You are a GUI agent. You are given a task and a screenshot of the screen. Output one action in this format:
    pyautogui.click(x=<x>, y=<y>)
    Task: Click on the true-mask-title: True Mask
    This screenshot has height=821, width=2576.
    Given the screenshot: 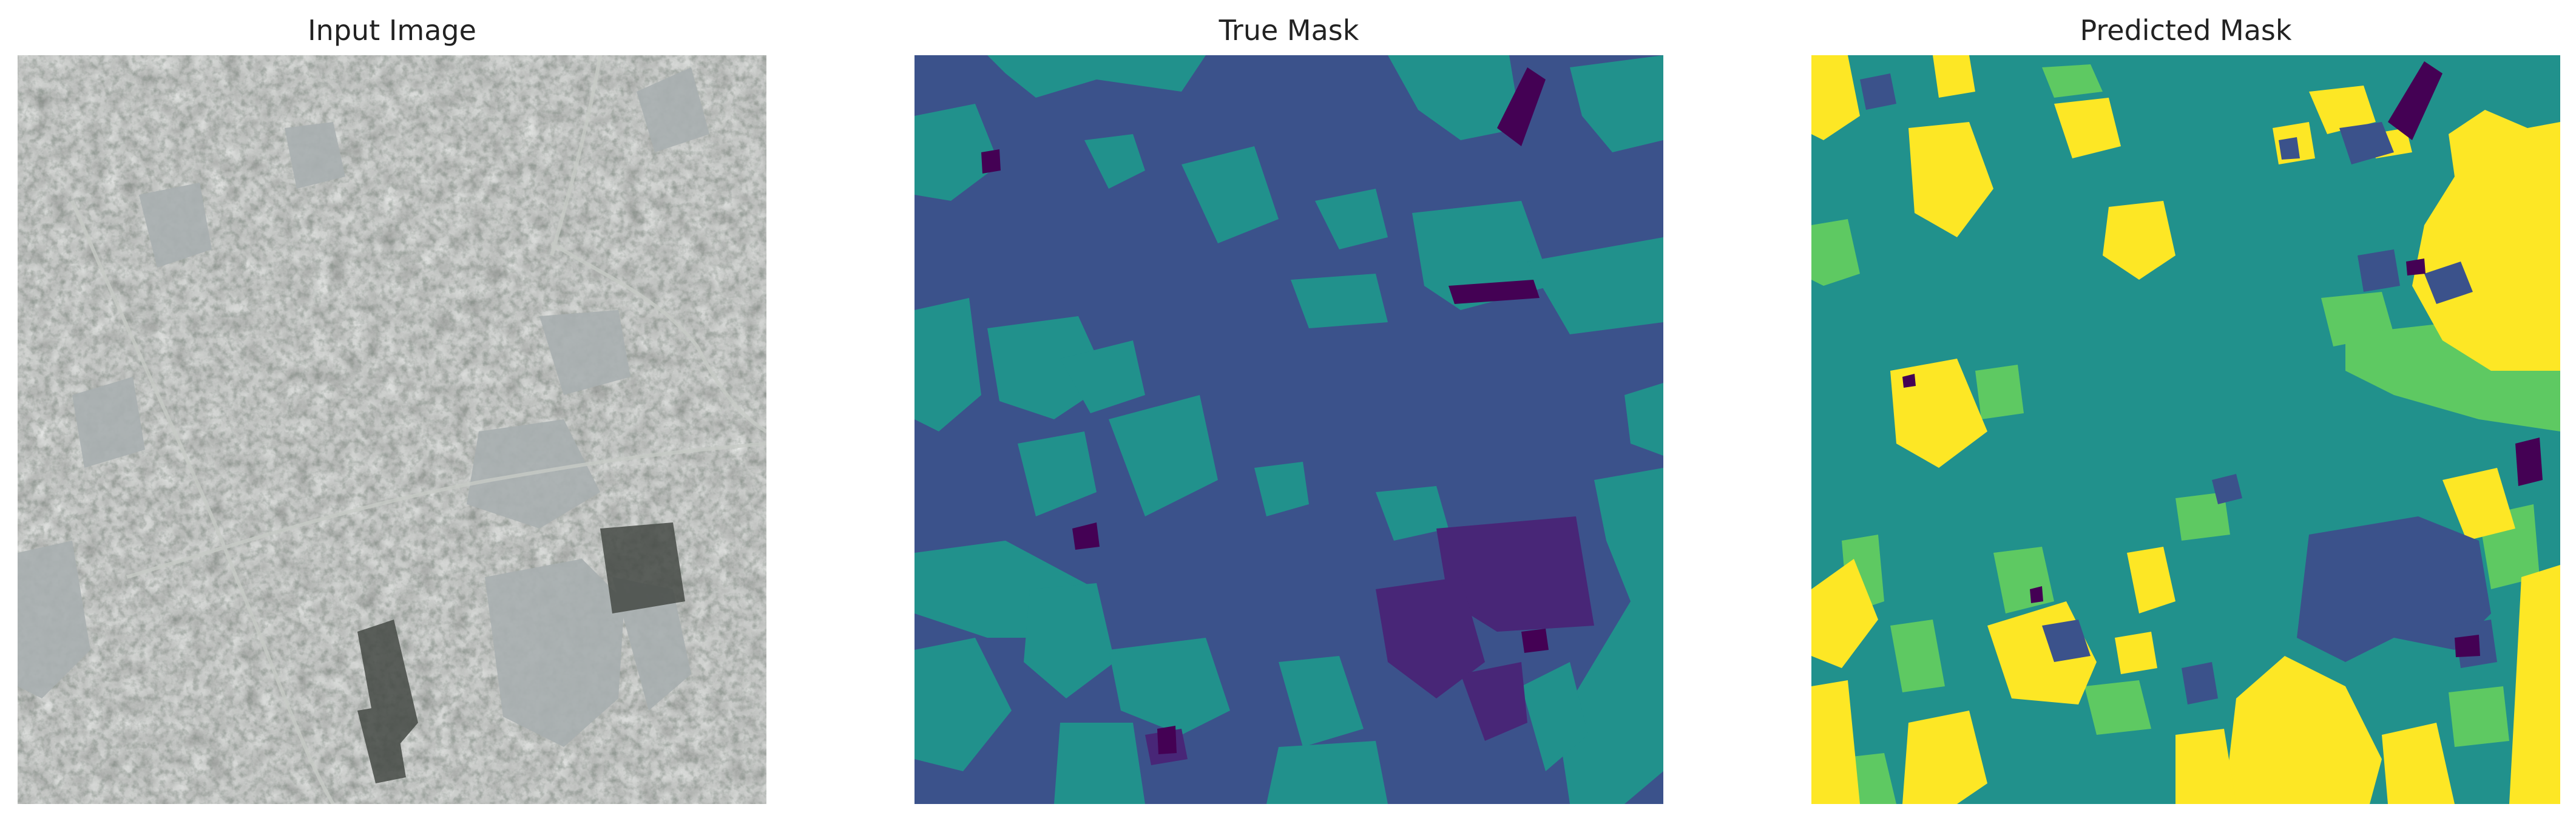 What is the action you would take?
    pyautogui.click(x=1289, y=30)
    